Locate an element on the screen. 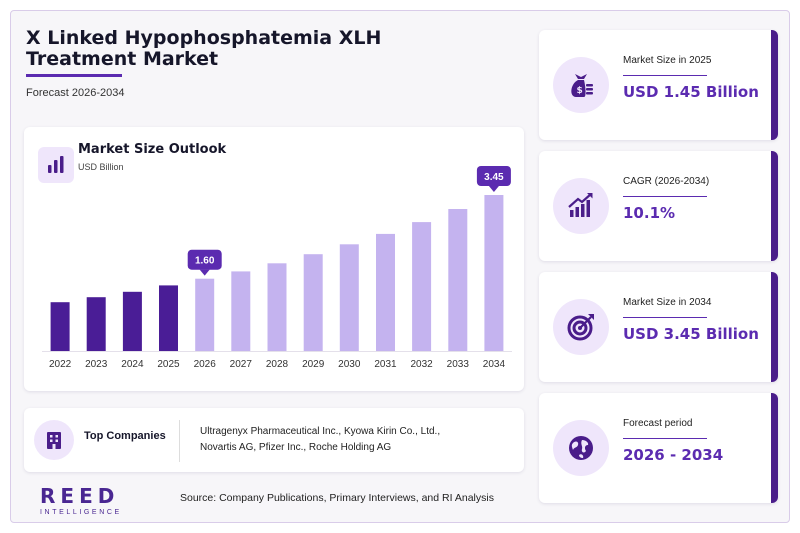 This screenshot has width=800, height=533. x-tick-label: 2026 is located at coordinates (205, 364).